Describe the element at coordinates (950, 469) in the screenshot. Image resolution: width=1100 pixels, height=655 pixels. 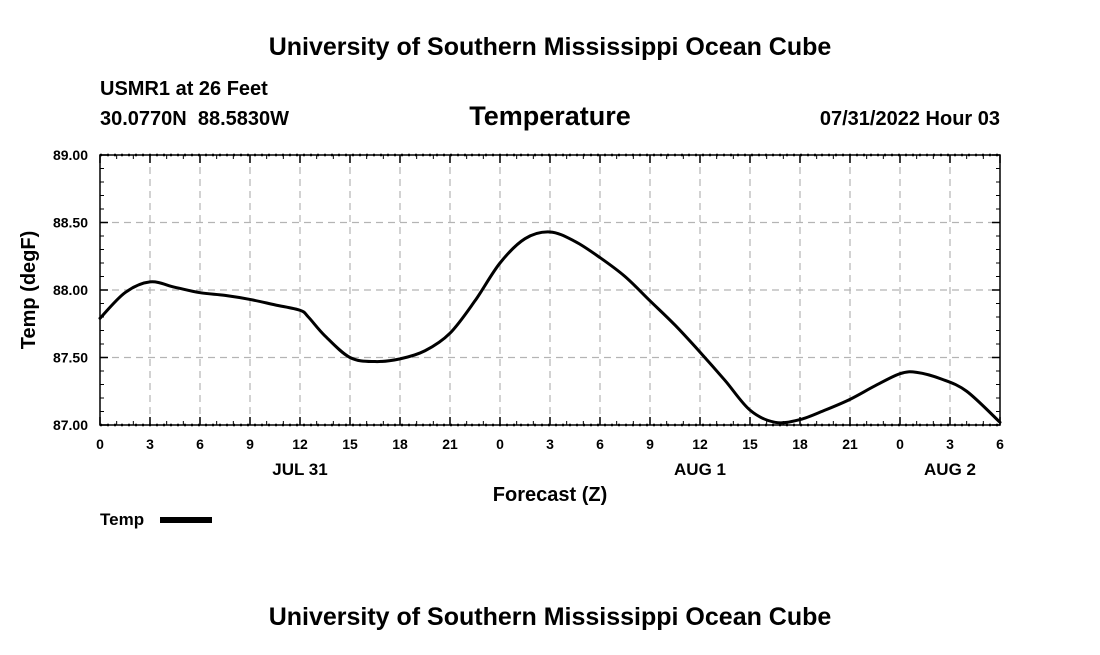
I see `day-label: AUG 2` at that location.